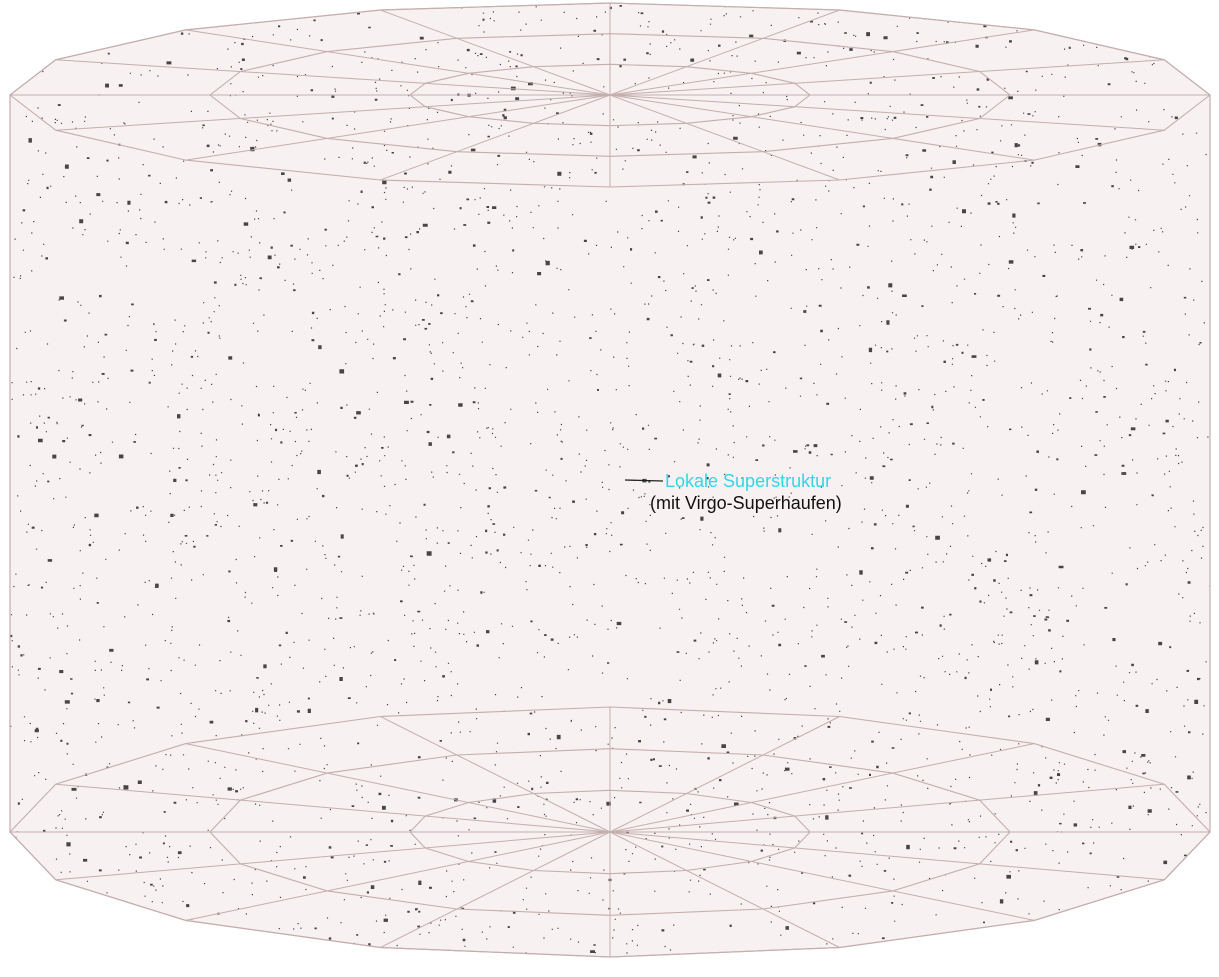  Describe the element at coordinates (746, 503) in the screenshot. I see `virgo-superhaufen-label: (mit Virgo-Superhaufen)` at that location.